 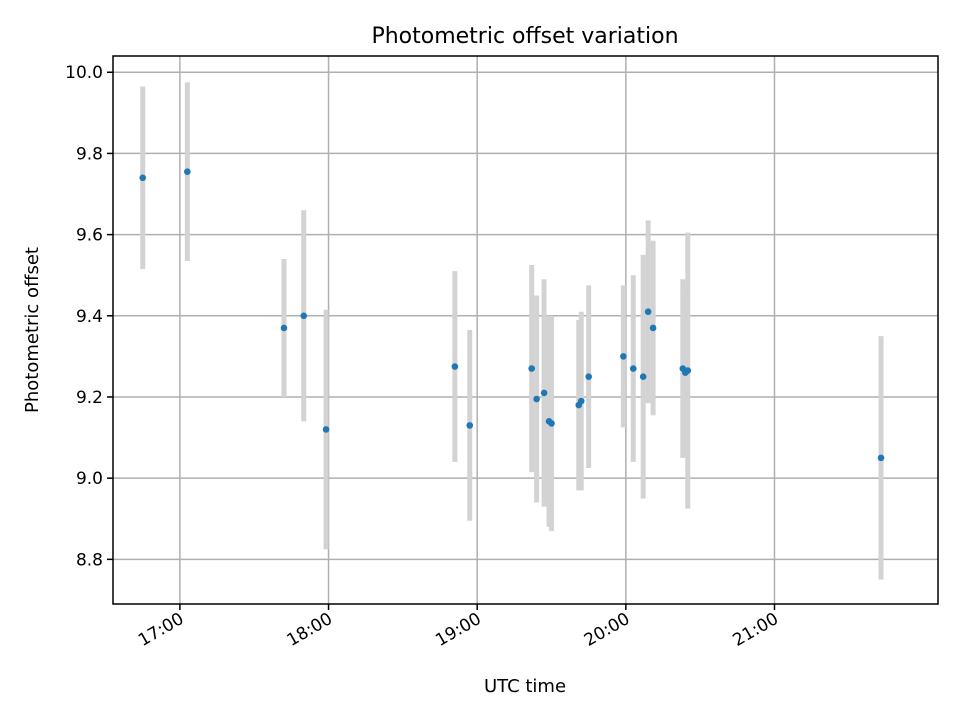 I want to click on y-tick-label: 9.0, so click(x=89, y=479).